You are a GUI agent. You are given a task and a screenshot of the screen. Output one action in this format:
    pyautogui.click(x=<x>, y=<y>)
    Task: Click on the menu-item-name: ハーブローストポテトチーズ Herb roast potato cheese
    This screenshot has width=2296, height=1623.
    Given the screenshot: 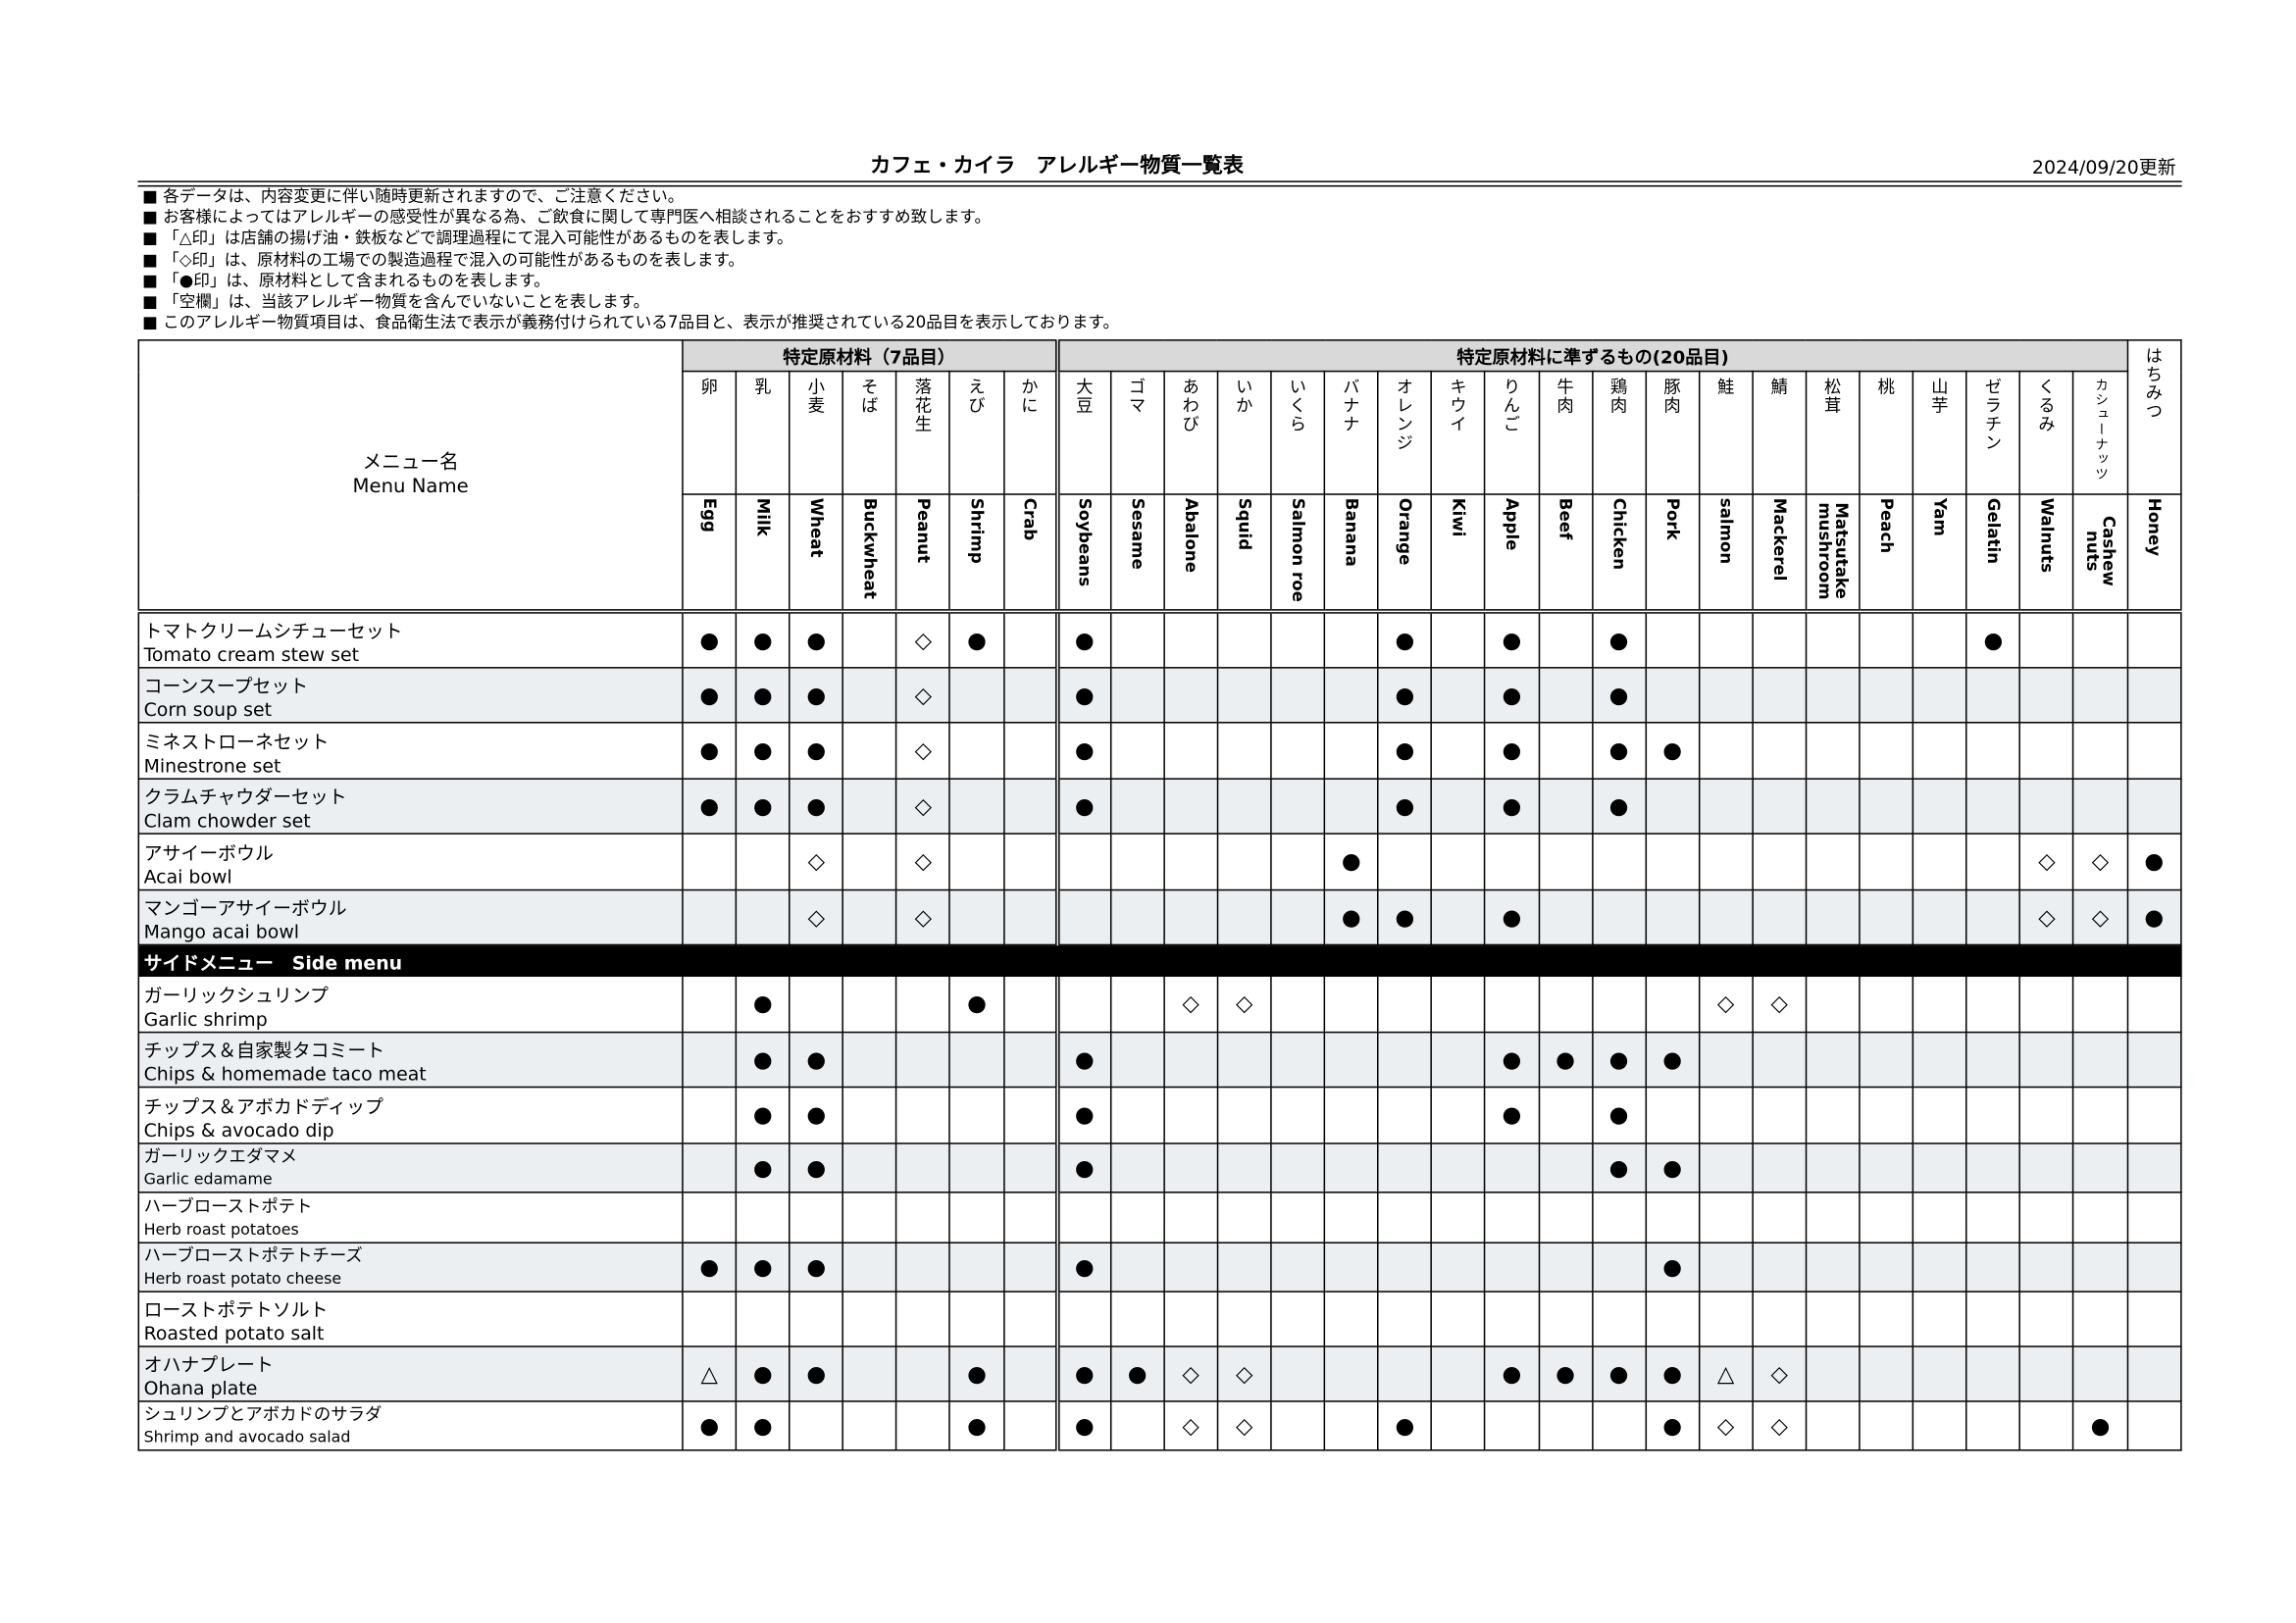 What is the action you would take?
    pyautogui.click(x=410, y=1268)
    